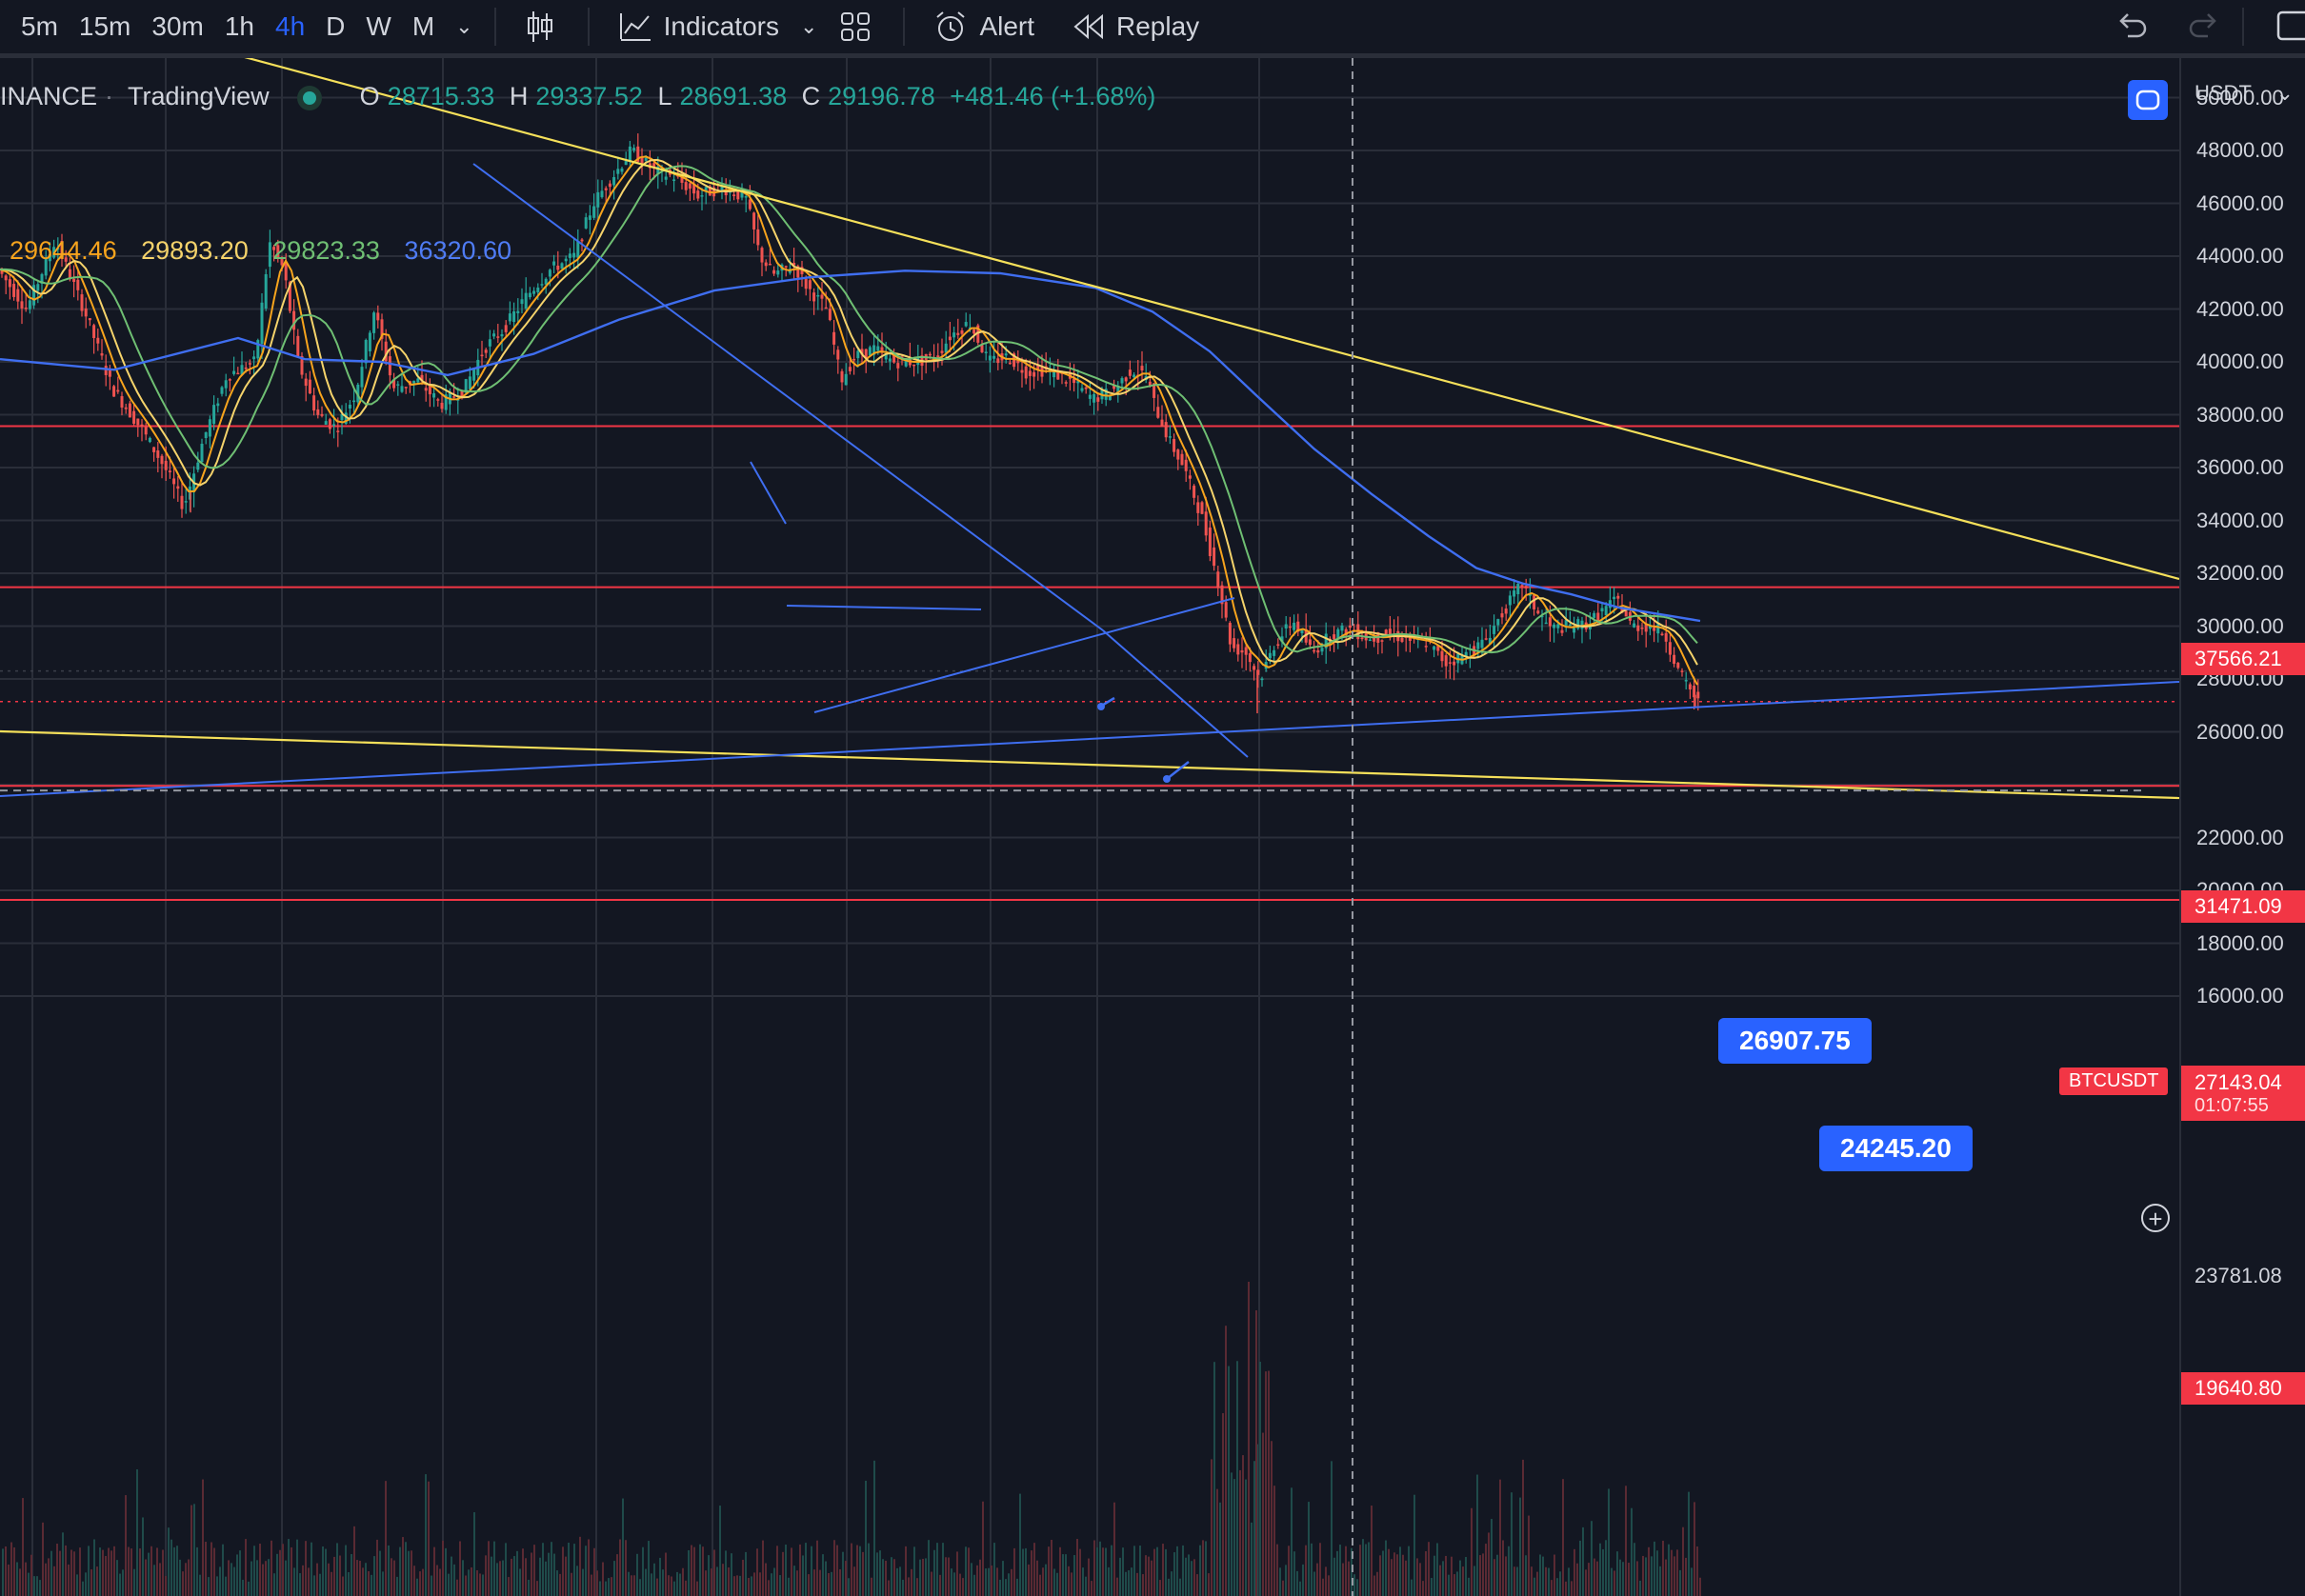 This screenshot has height=1596, width=2305. What do you see at coordinates (2132, 27) in the screenshot?
I see `undo-icon` at bounding box center [2132, 27].